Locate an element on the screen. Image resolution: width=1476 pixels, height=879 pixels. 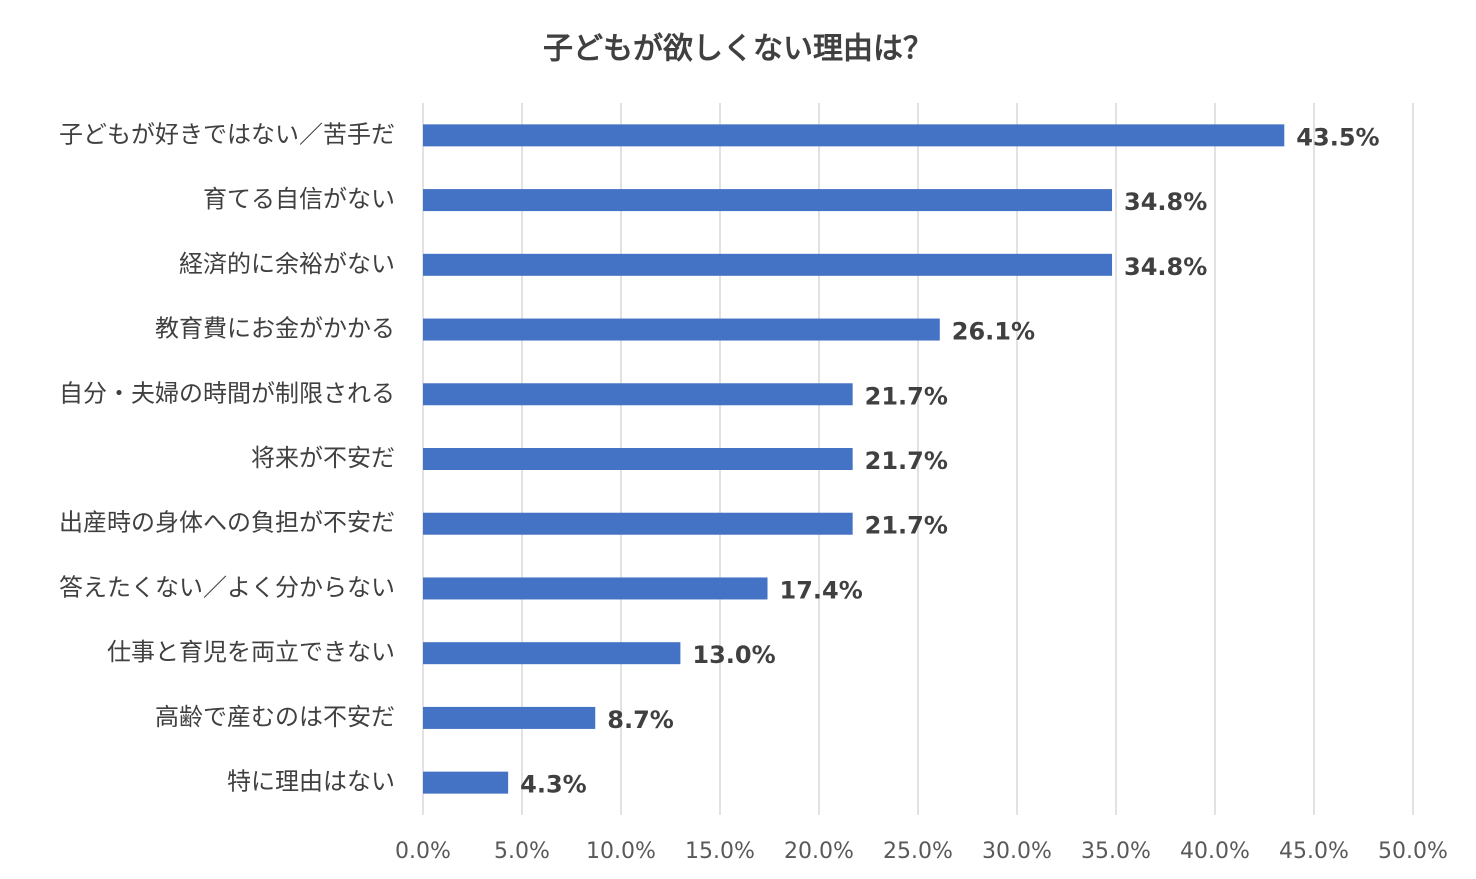
data-label: 43.5% is located at coordinates (1337, 137).